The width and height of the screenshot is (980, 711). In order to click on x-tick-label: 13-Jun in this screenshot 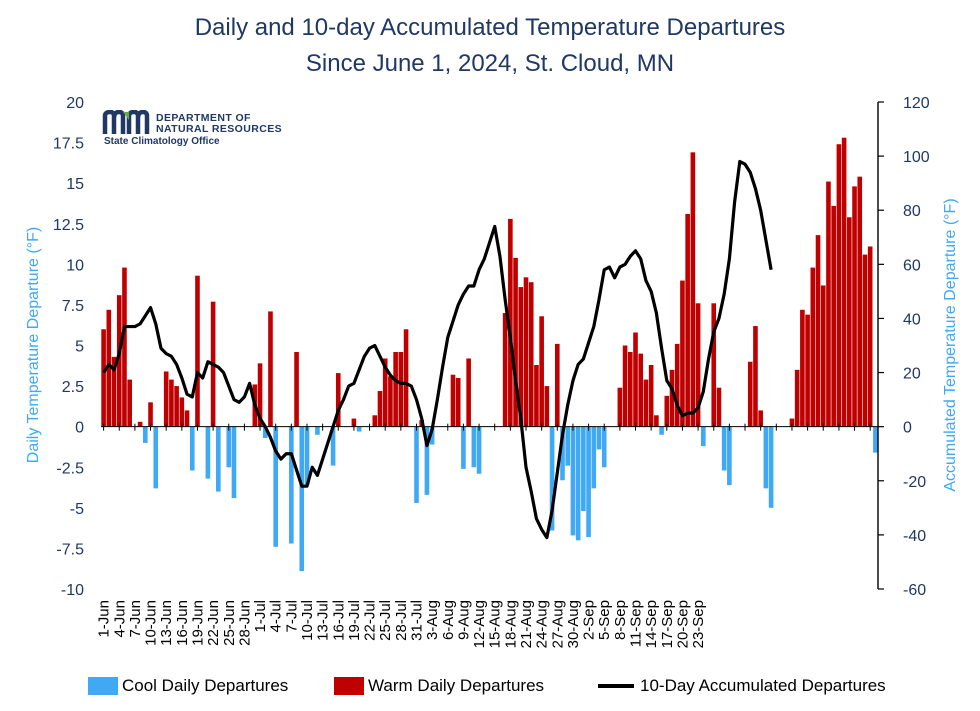, I will do `click(166, 623)`.